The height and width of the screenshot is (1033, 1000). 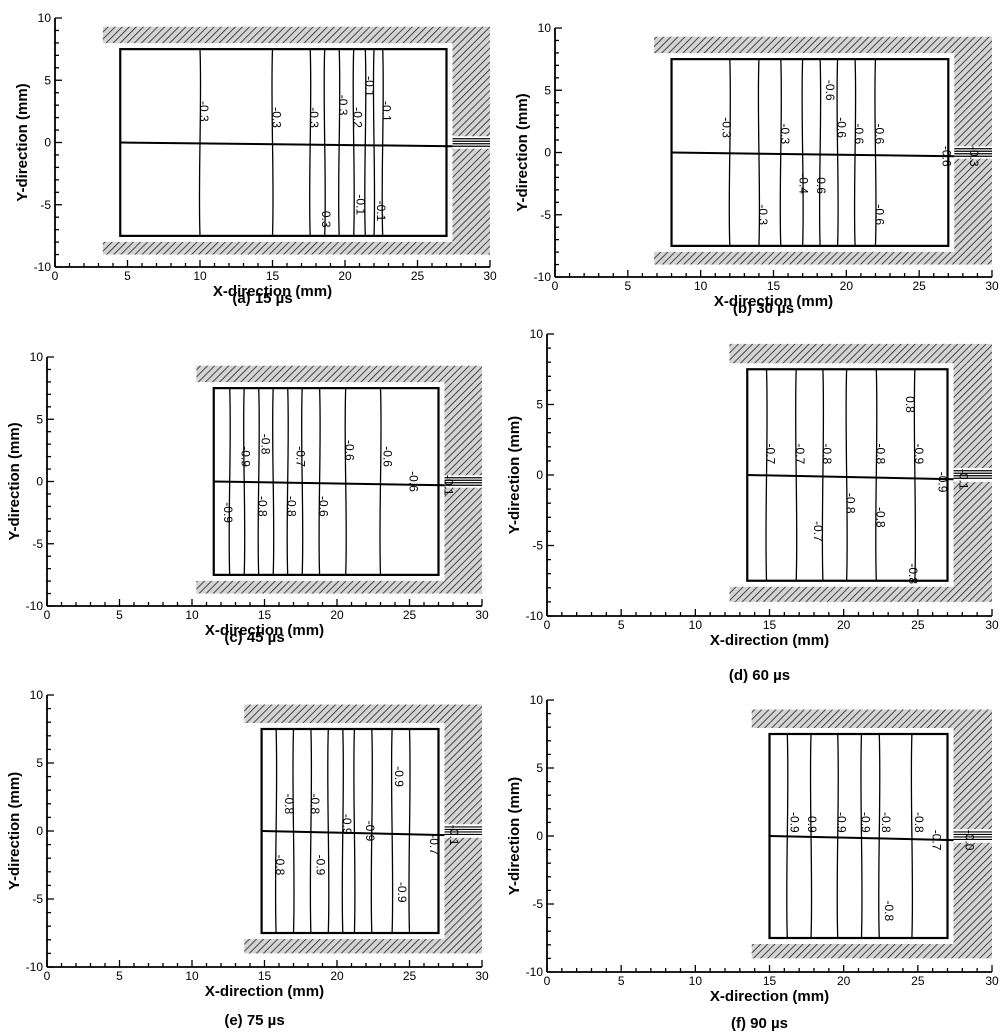 I want to click on y-tick-label: -5, so click(x=37, y=544).